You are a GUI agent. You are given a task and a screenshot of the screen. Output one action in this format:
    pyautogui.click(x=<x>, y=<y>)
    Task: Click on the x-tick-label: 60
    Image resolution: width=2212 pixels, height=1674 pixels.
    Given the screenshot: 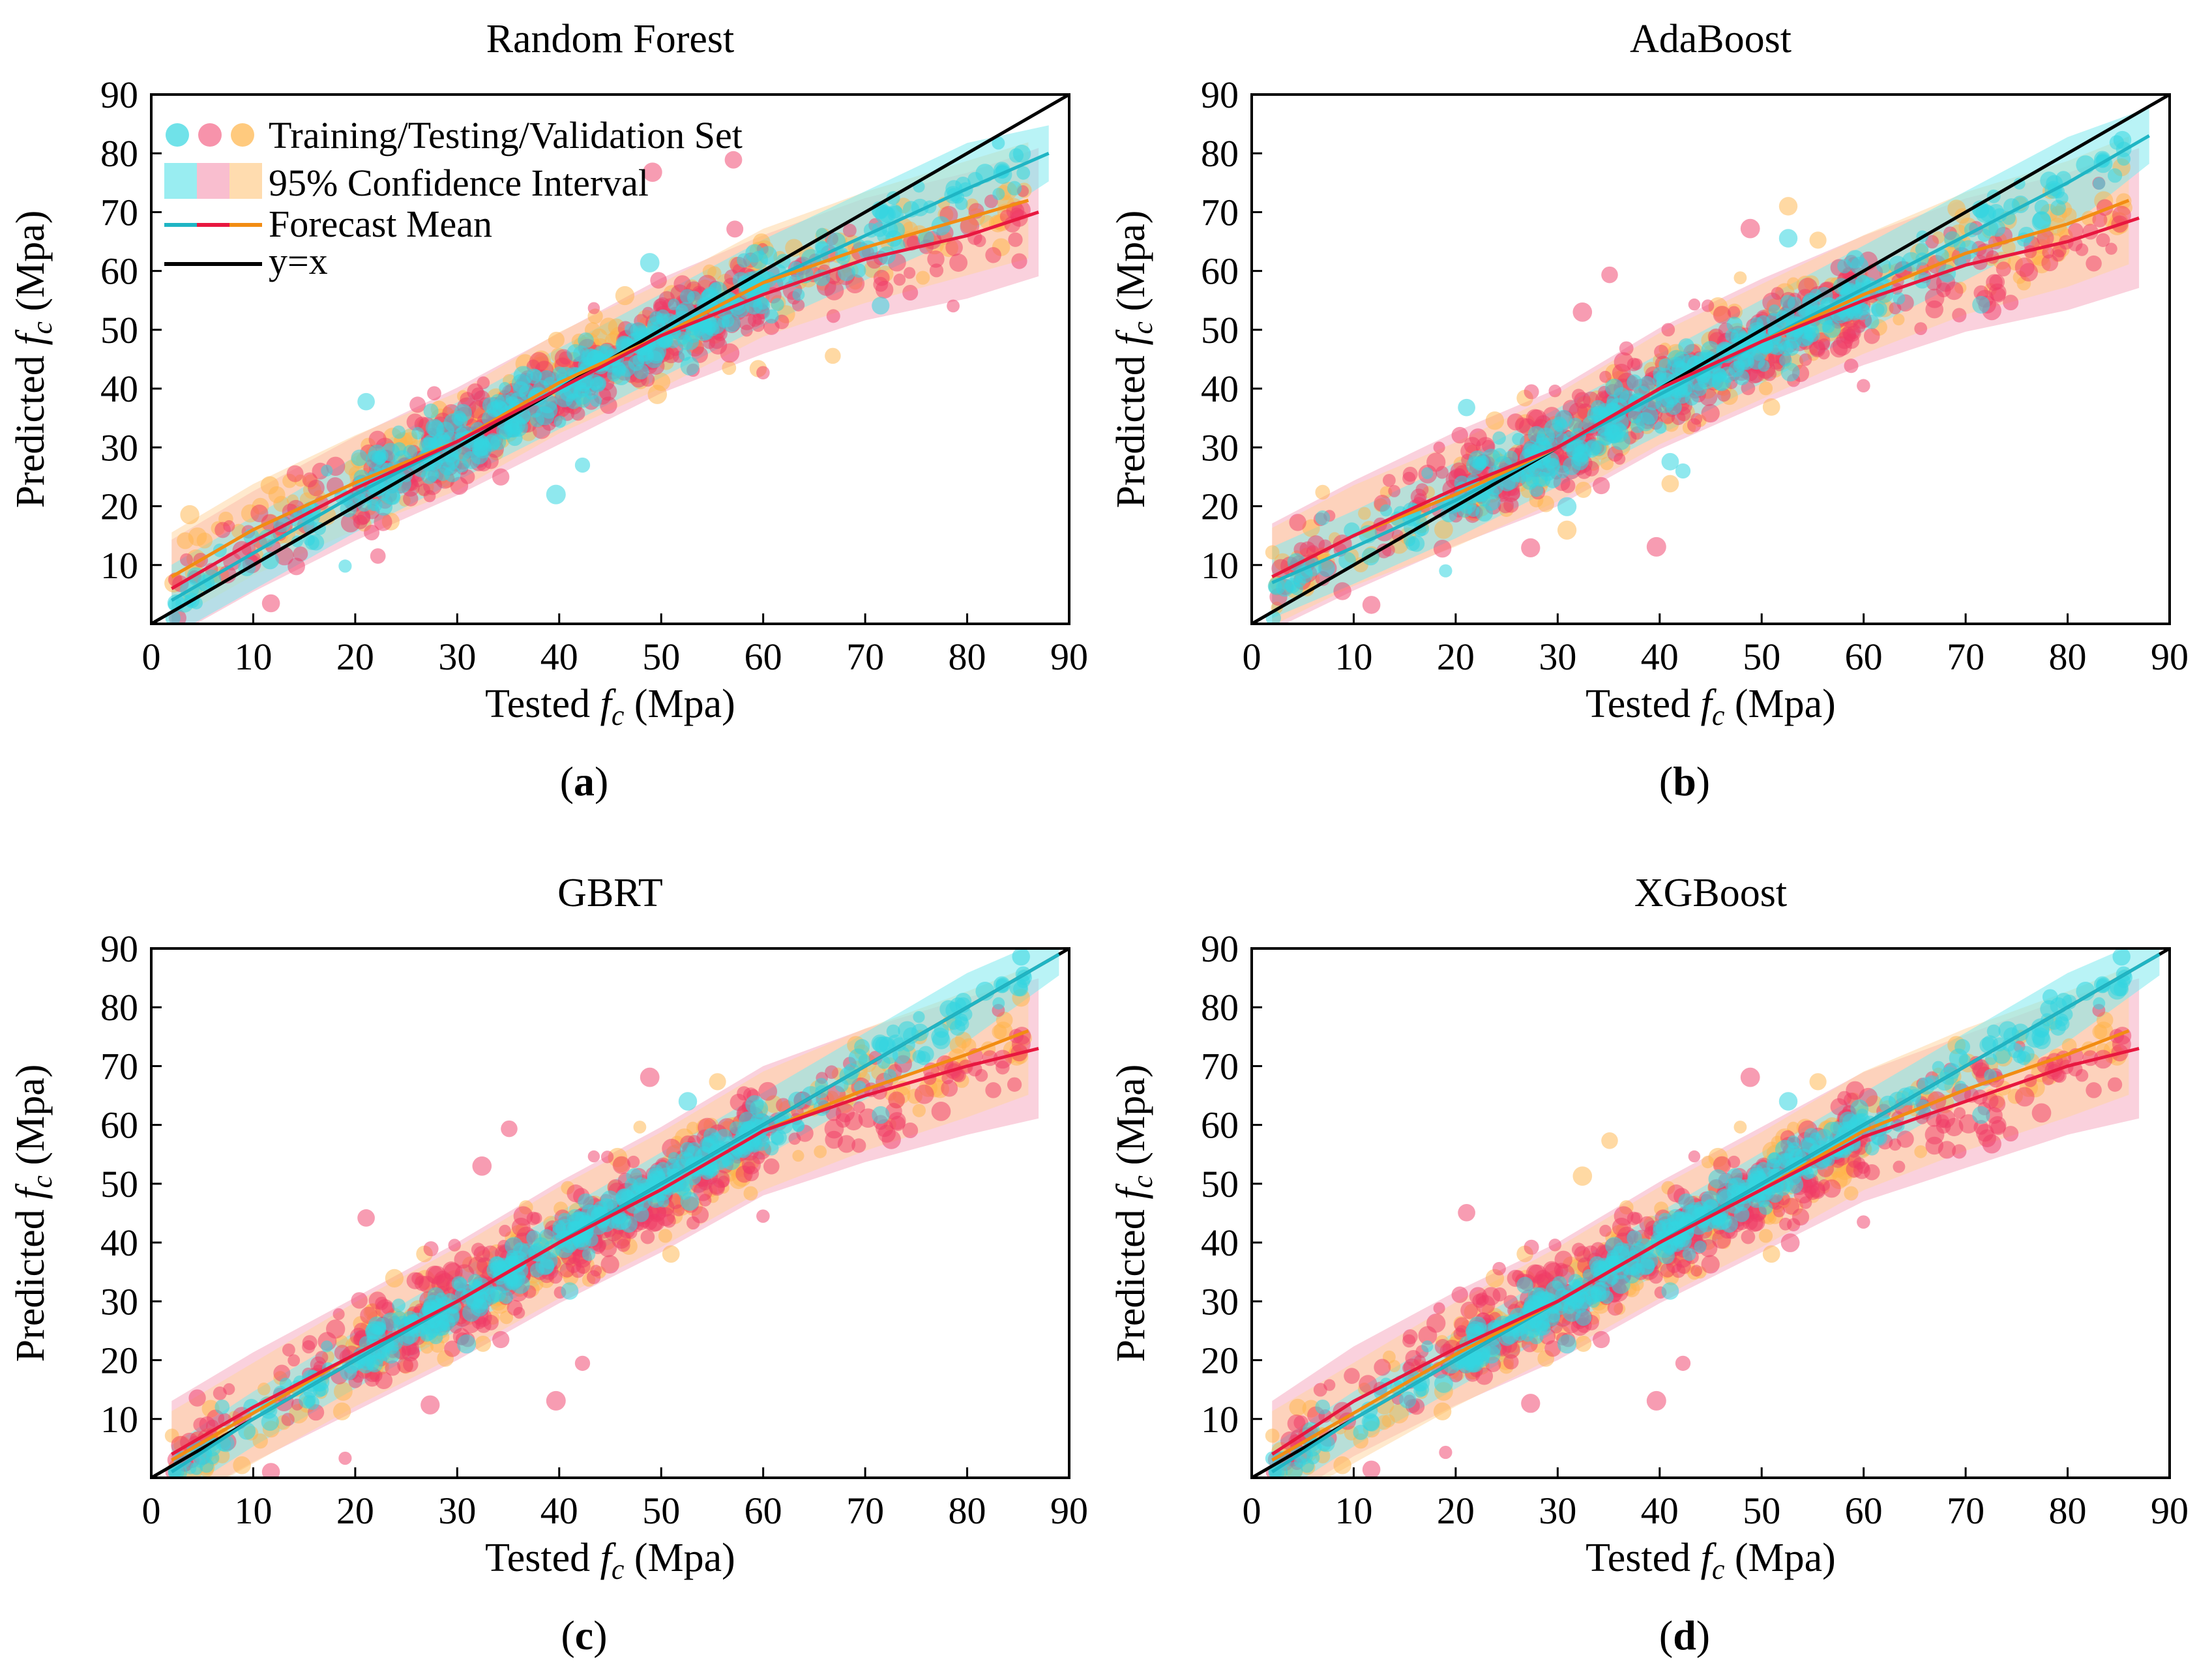 What is the action you would take?
    pyautogui.click(x=763, y=657)
    